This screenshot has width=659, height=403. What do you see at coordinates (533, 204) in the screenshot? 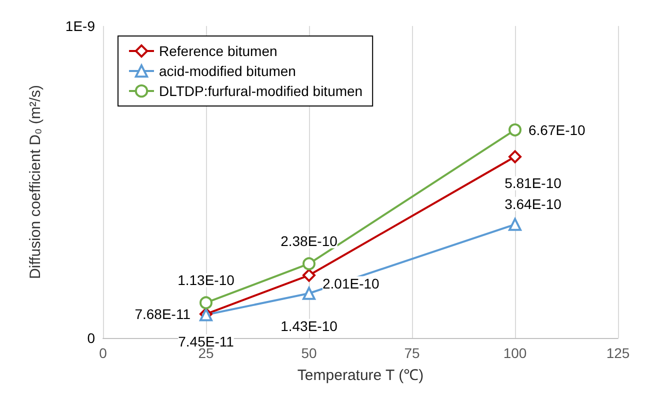
I see `data-label: 3.64E-10` at bounding box center [533, 204].